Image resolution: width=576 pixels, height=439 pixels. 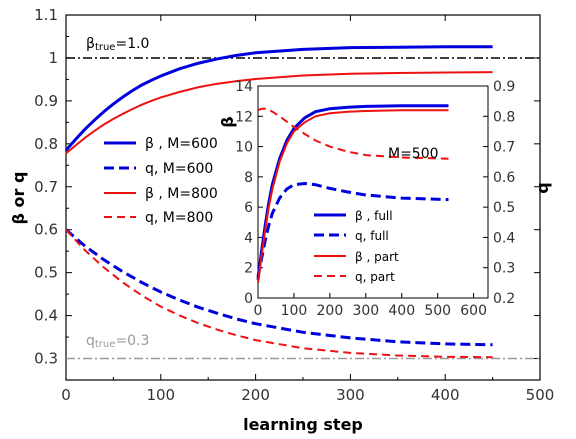 I want to click on inset-right-axis-title: q, so click(x=542, y=187).